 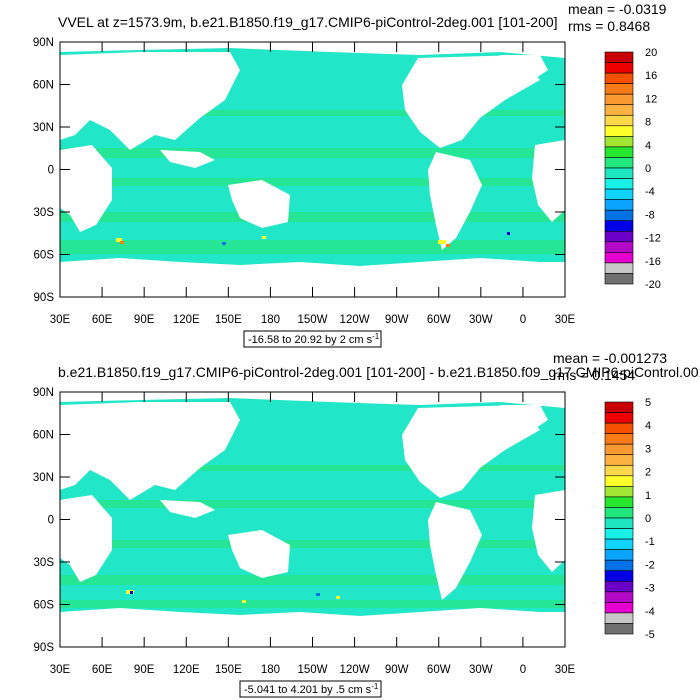 I want to click on lat-tick-label: 60S, so click(x=44, y=256).